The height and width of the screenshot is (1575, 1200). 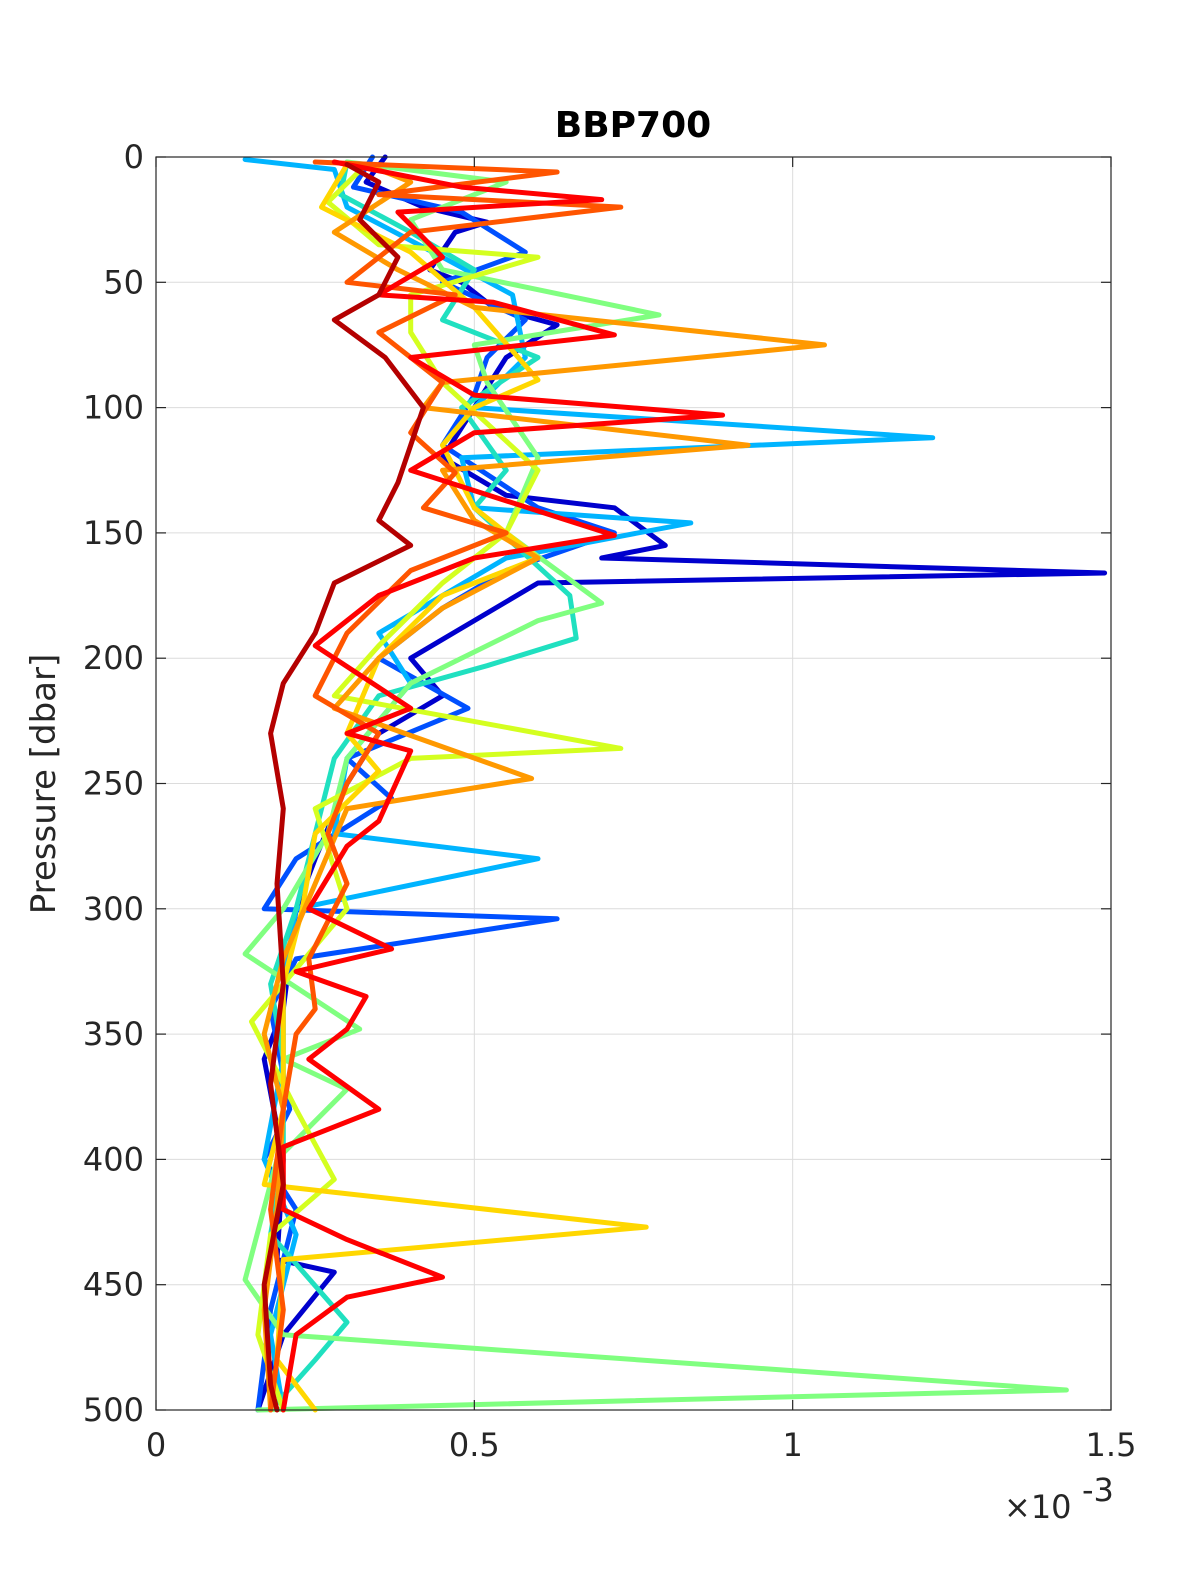 I want to click on x-tick-label: 1, so click(x=792, y=1445).